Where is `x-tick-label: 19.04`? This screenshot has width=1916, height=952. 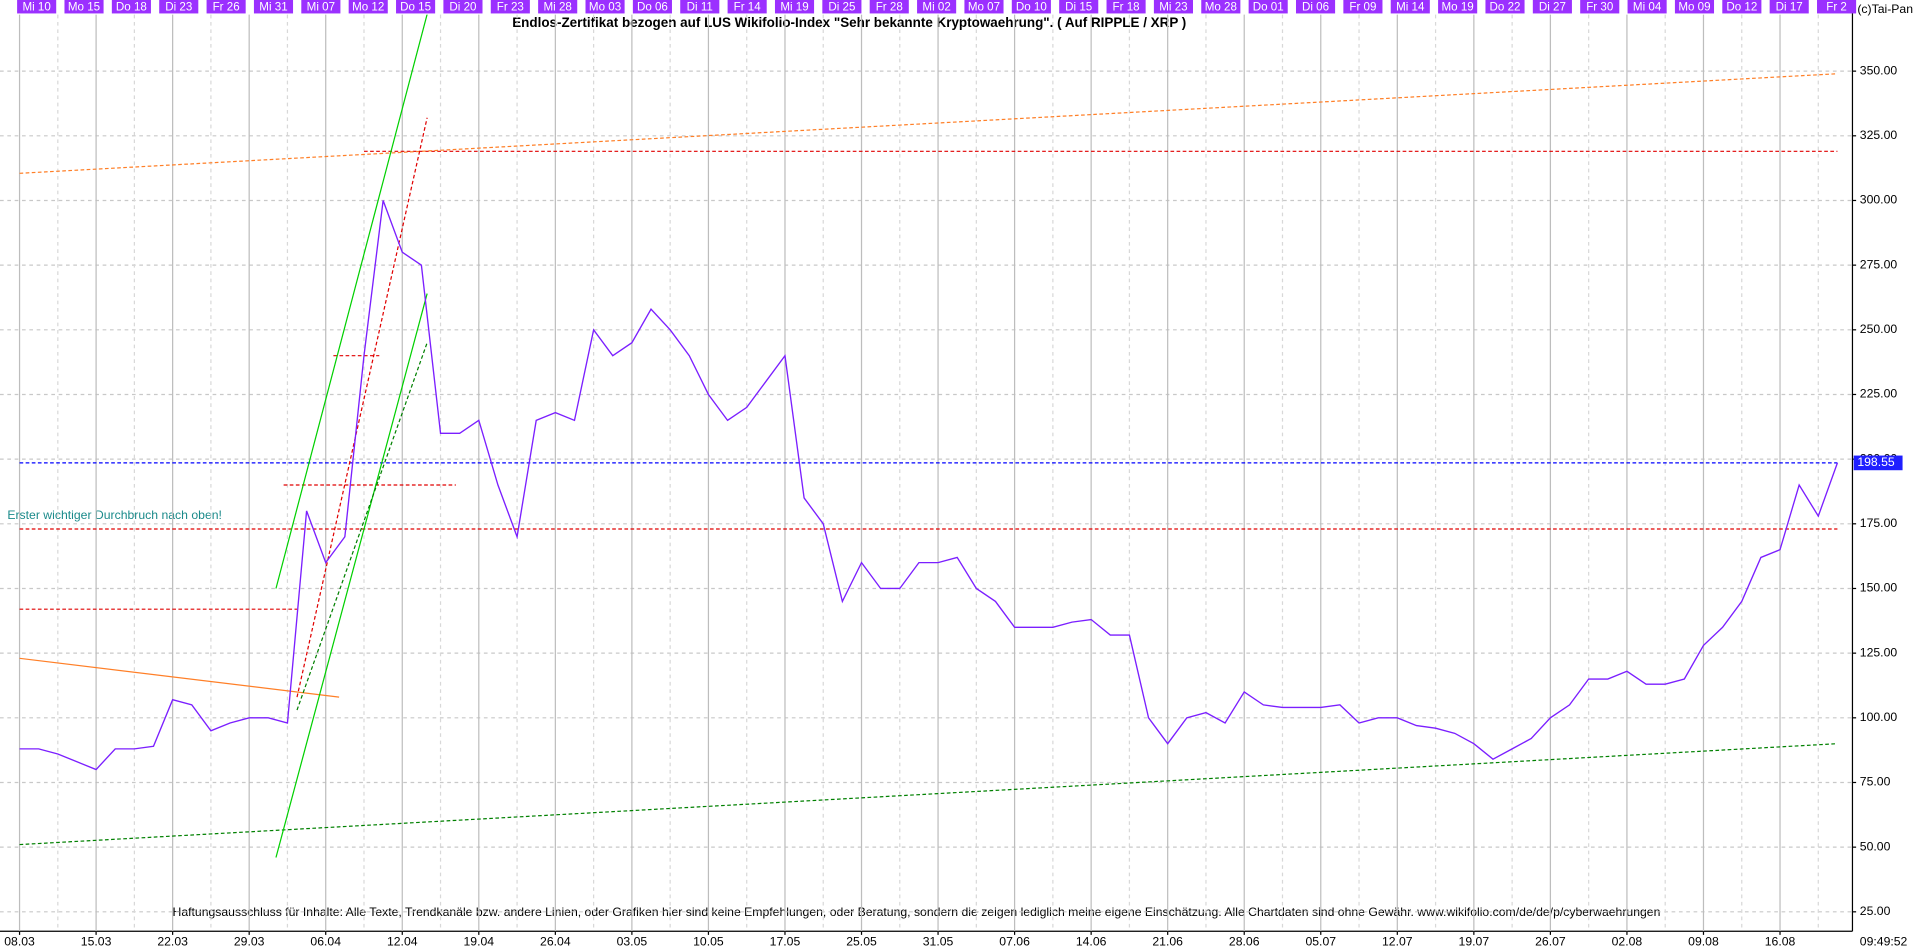
x-tick-label: 19.04 is located at coordinates (479, 941).